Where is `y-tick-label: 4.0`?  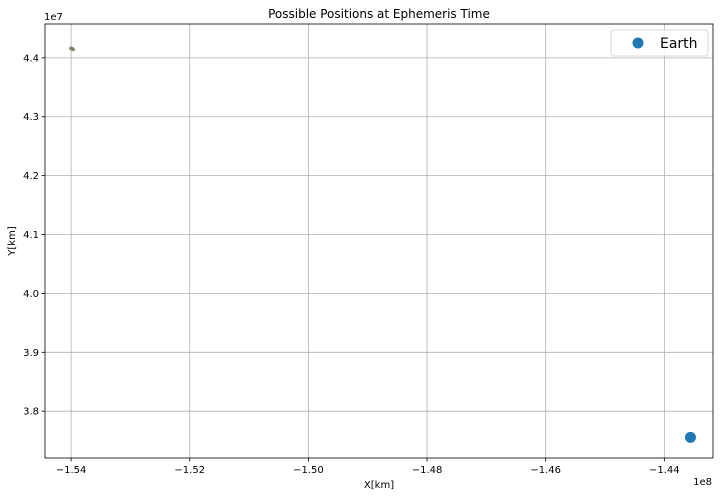
y-tick-label: 4.0 is located at coordinates (31, 294).